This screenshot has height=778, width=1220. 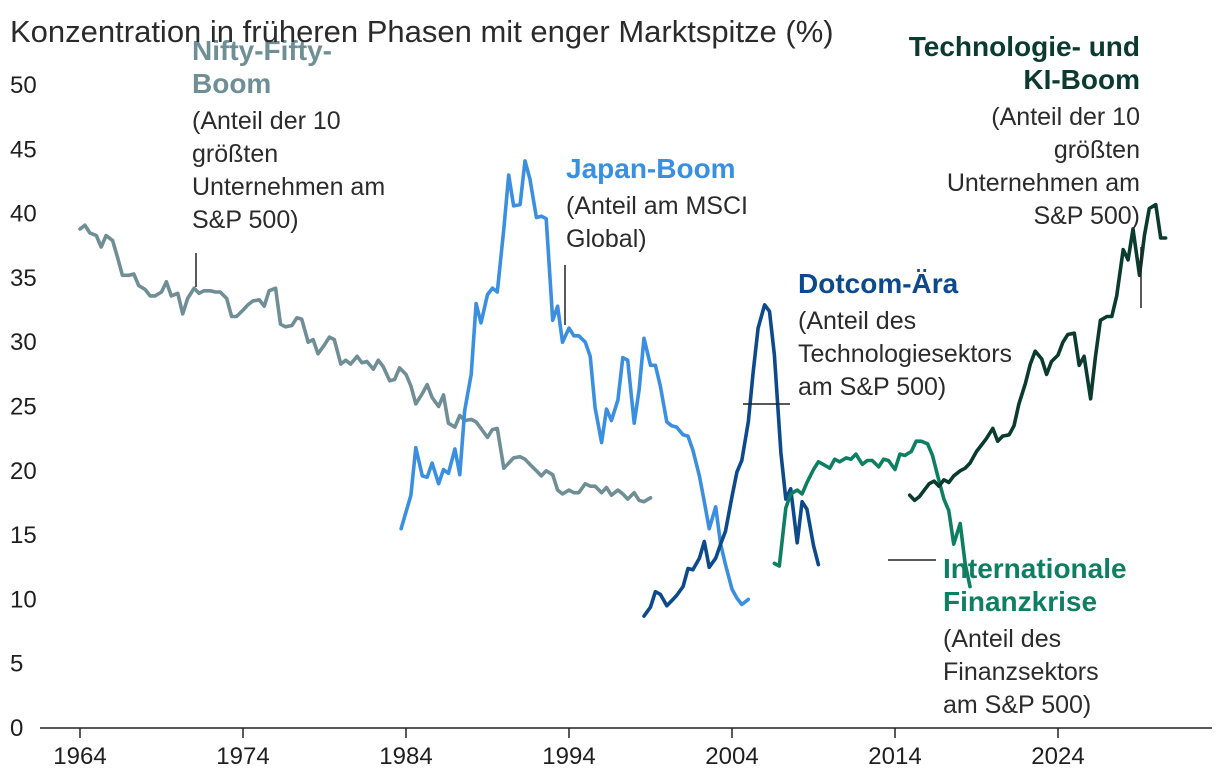 What do you see at coordinates (16, 664) in the screenshot?
I see `y-tick-label: 5` at bounding box center [16, 664].